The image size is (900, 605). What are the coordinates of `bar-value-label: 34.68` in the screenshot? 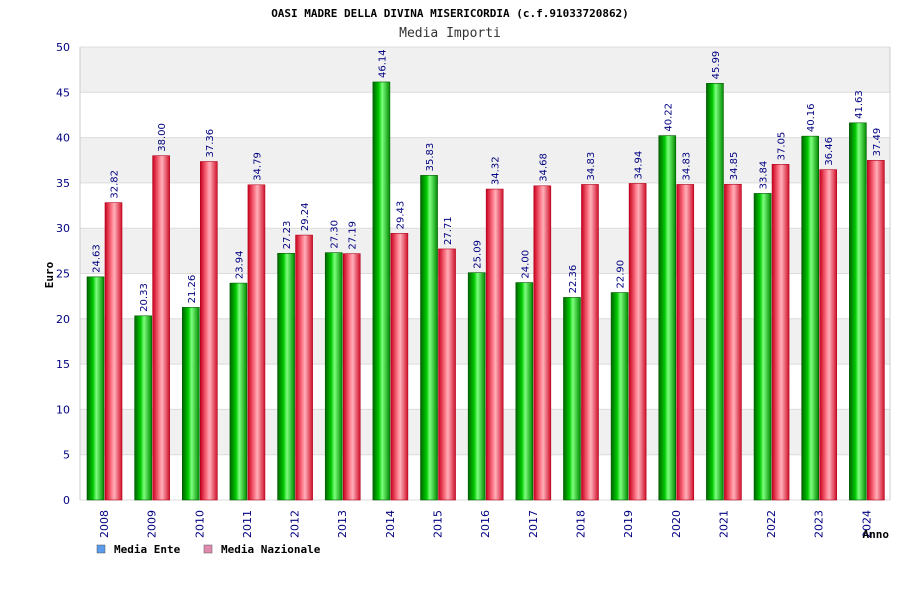 It's located at (543, 167).